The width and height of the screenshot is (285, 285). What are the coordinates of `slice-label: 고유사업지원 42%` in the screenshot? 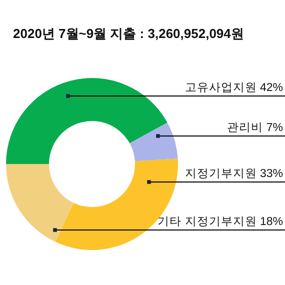 It's located at (233, 88).